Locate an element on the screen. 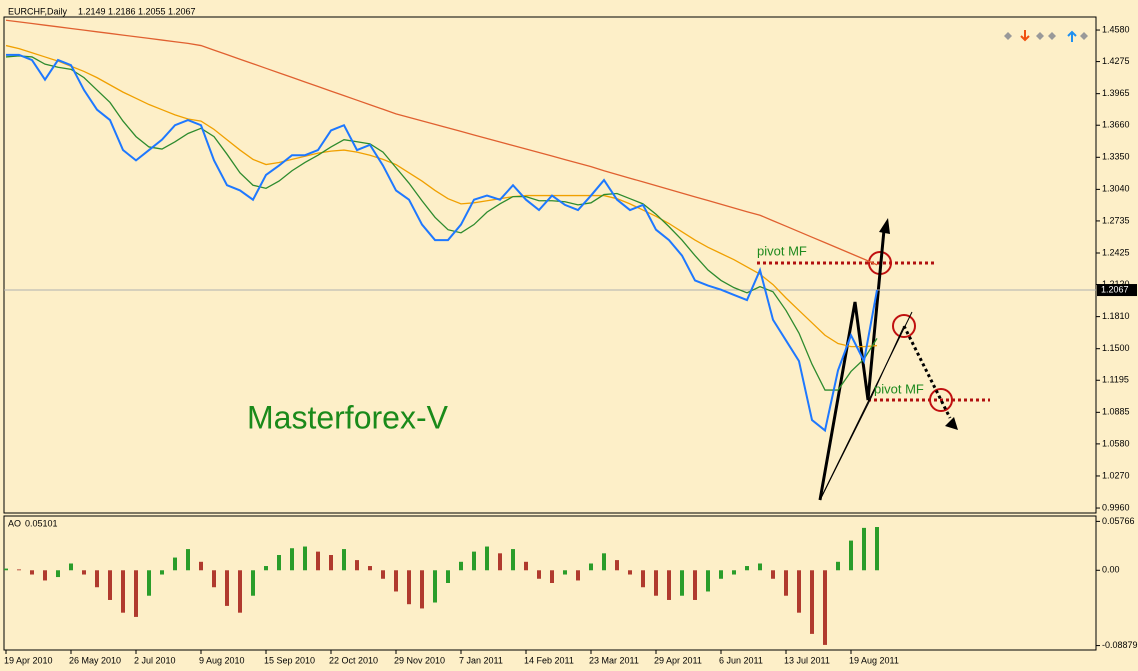  y-tick-label: 1.1195 is located at coordinates (1115, 380).